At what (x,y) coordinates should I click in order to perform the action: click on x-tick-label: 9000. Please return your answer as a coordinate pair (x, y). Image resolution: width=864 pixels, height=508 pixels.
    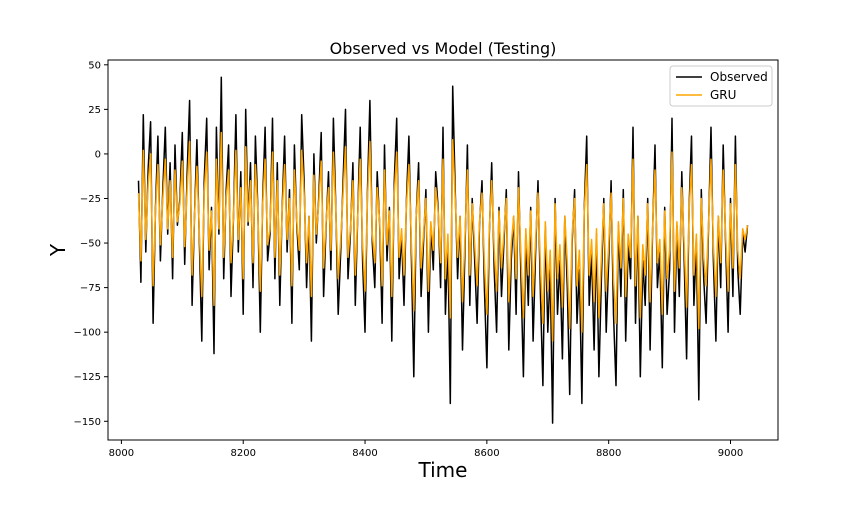
    Looking at the image, I should click on (730, 453).